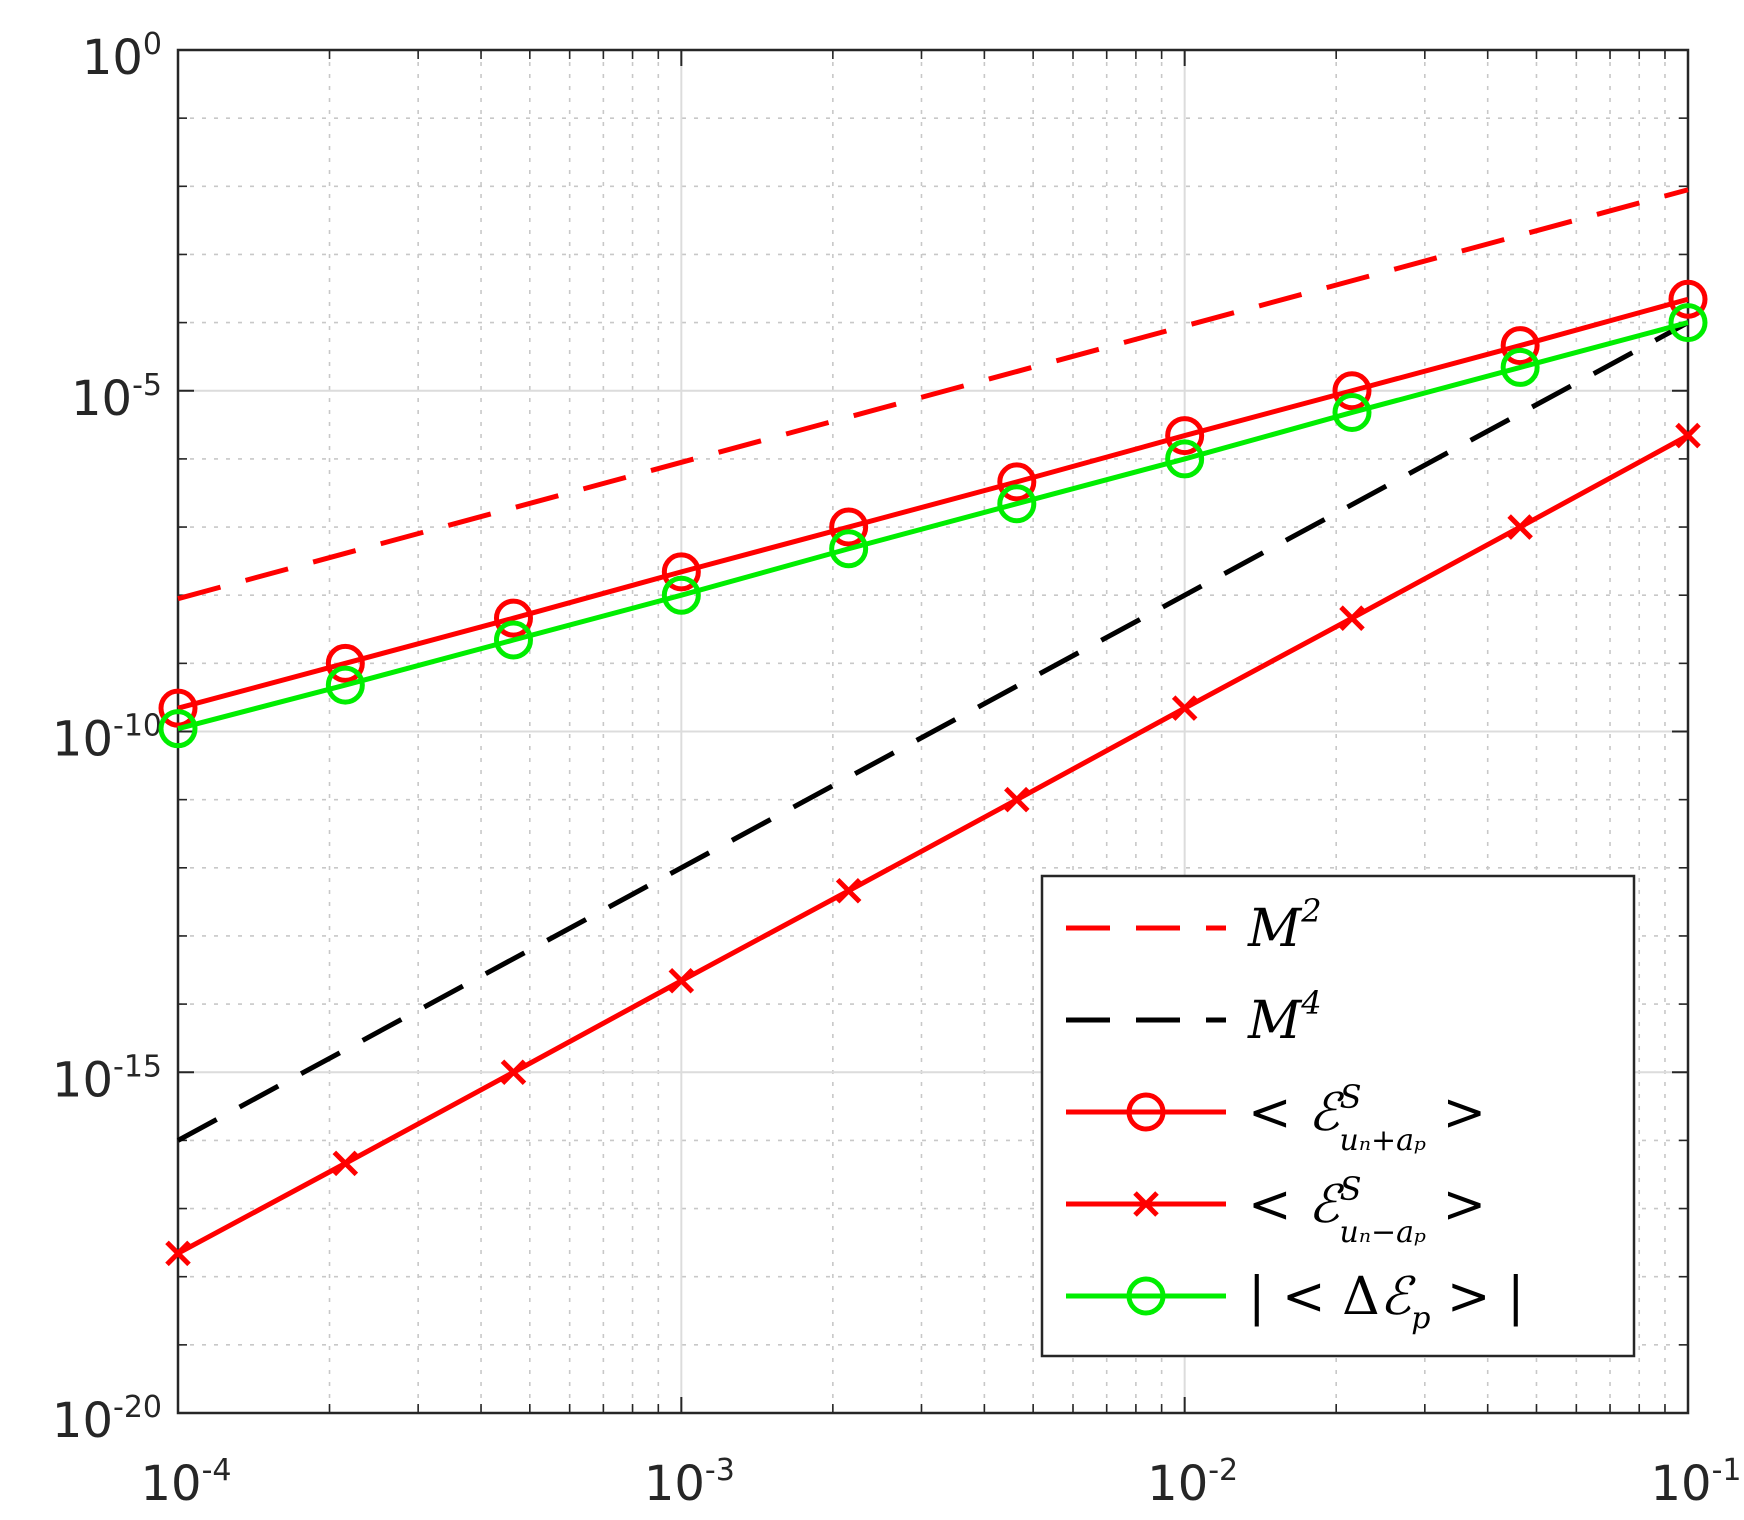 The image size is (1744, 1520). What do you see at coordinates (1194, 1017) in the screenshot?
I see `legend-entry-m4: M4` at bounding box center [1194, 1017].